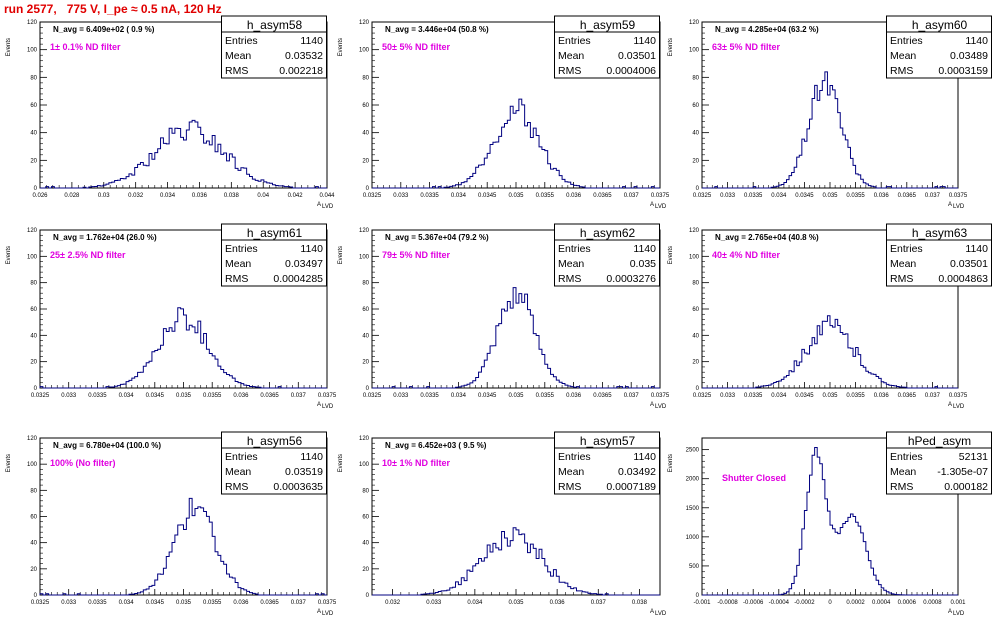  I want to click on stats-value: 0.0004863, so click(963, 279).